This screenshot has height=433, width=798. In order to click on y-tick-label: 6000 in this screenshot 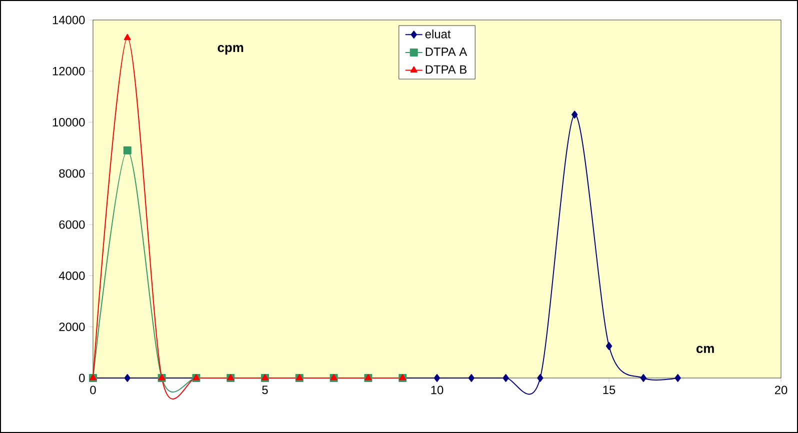, I will do `click(72, 224)`.